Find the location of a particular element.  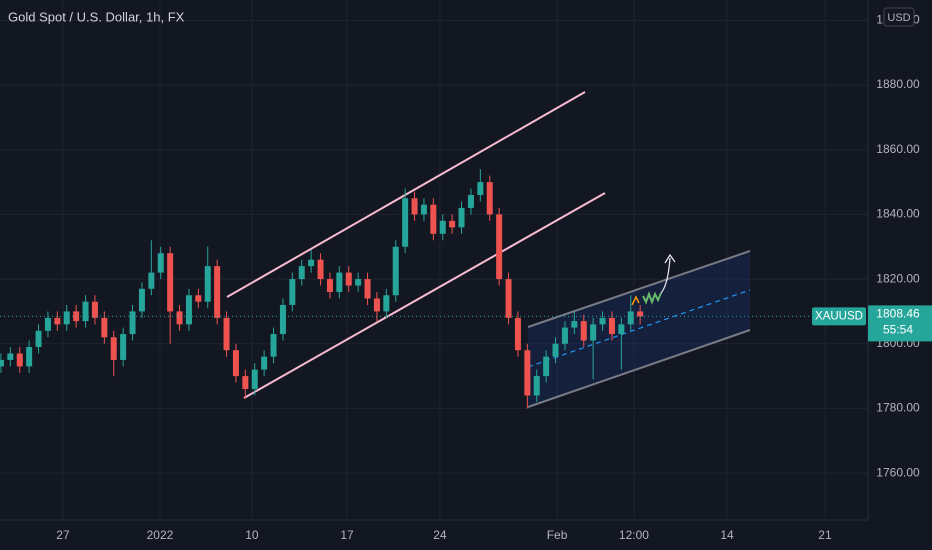

chart-title: Gold Spot / U.S. Dollar, 1h, FX is located at coordinates (96, 16).